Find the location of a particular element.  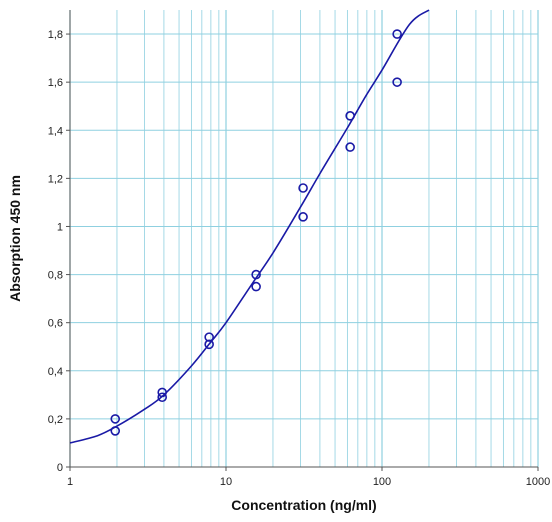

x-tick-label: 100 is located at coordinates (382, 482).